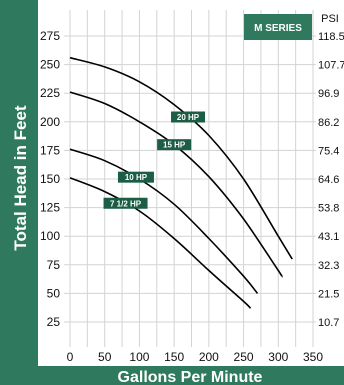 This screenshot has height=385, width=344. What do you see at coordinates (328, 94) in the screenshot?
I see `psi-tick-label: 96.9` at bounding box center [328, 94].